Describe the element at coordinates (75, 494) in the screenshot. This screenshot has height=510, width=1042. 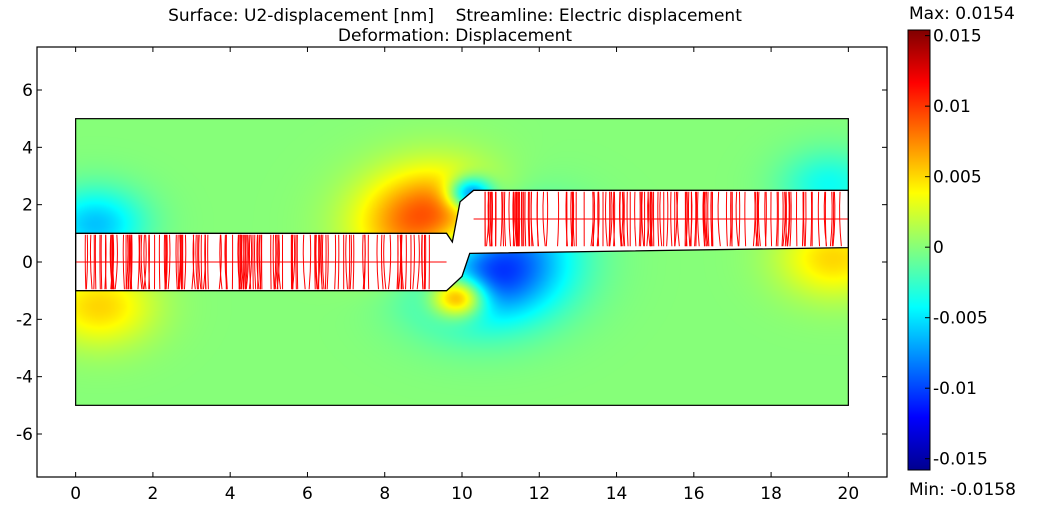
I see `x-tick-label: 0` at that location.